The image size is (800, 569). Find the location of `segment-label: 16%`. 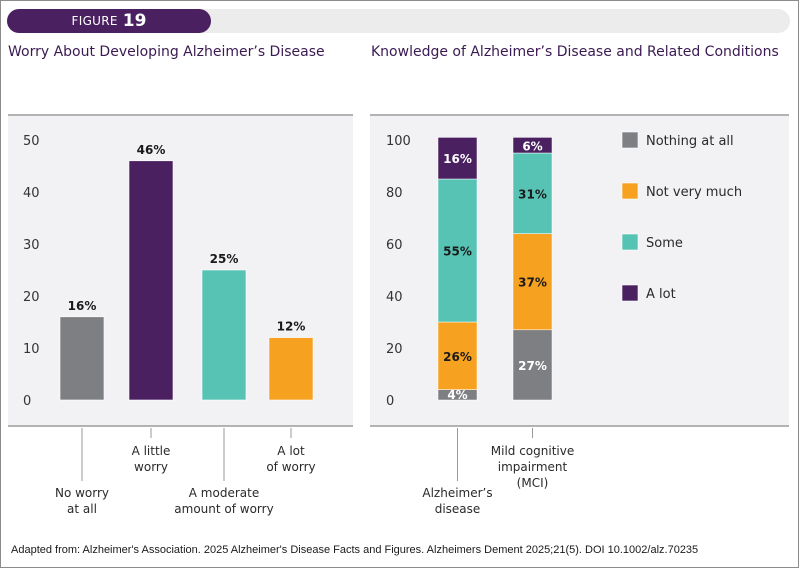

segment-label: 16% is located at coordinates (457, 159).